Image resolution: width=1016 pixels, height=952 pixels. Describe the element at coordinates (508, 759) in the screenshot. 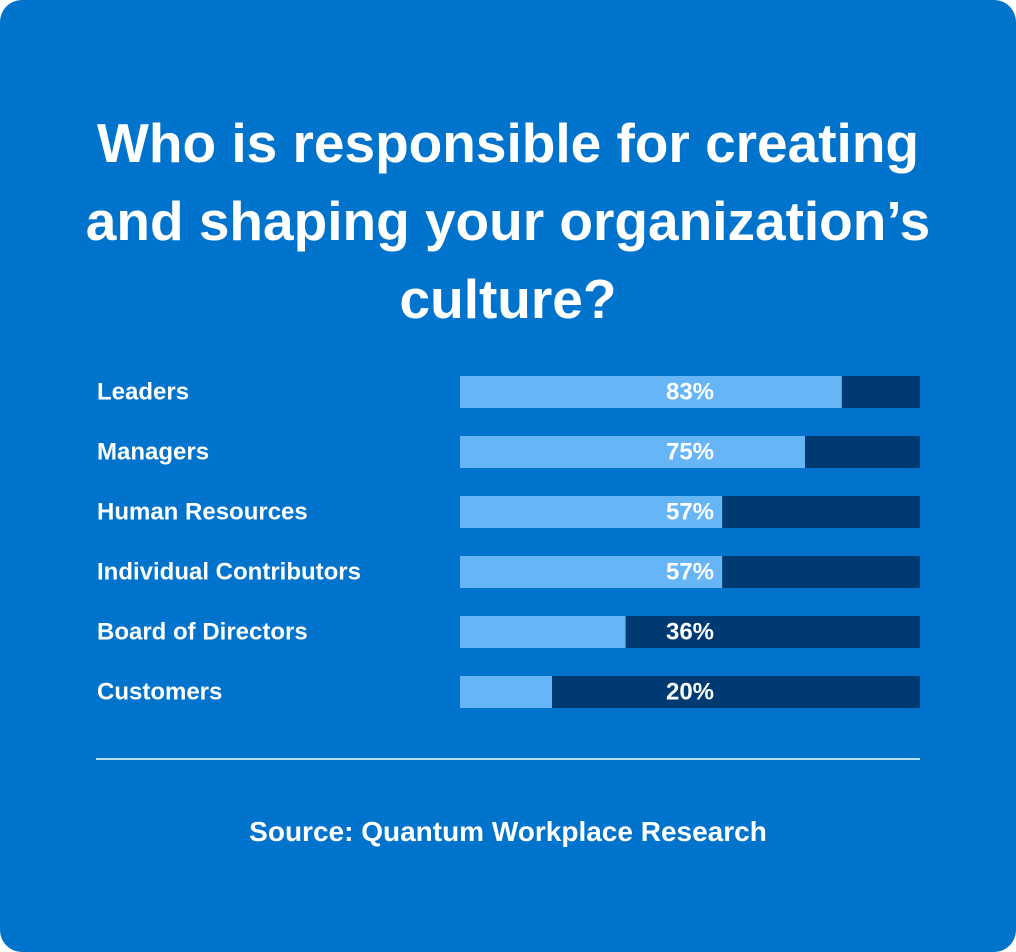

I see `divider` at that location.